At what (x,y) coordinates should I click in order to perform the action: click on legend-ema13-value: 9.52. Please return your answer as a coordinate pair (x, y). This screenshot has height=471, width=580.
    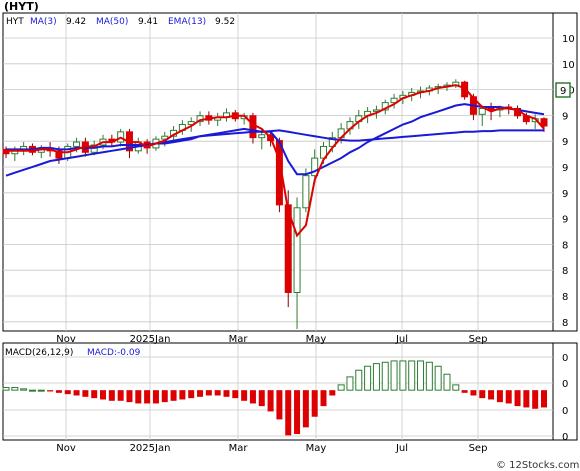
    Looking at the image, I should click on (225, 22).